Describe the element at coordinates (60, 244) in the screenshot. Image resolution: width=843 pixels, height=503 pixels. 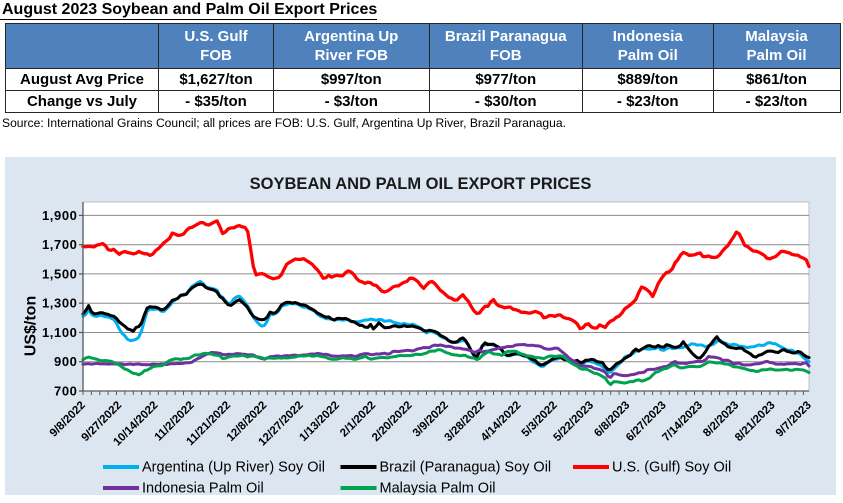
I see `svg-text: 1,700` at that location.